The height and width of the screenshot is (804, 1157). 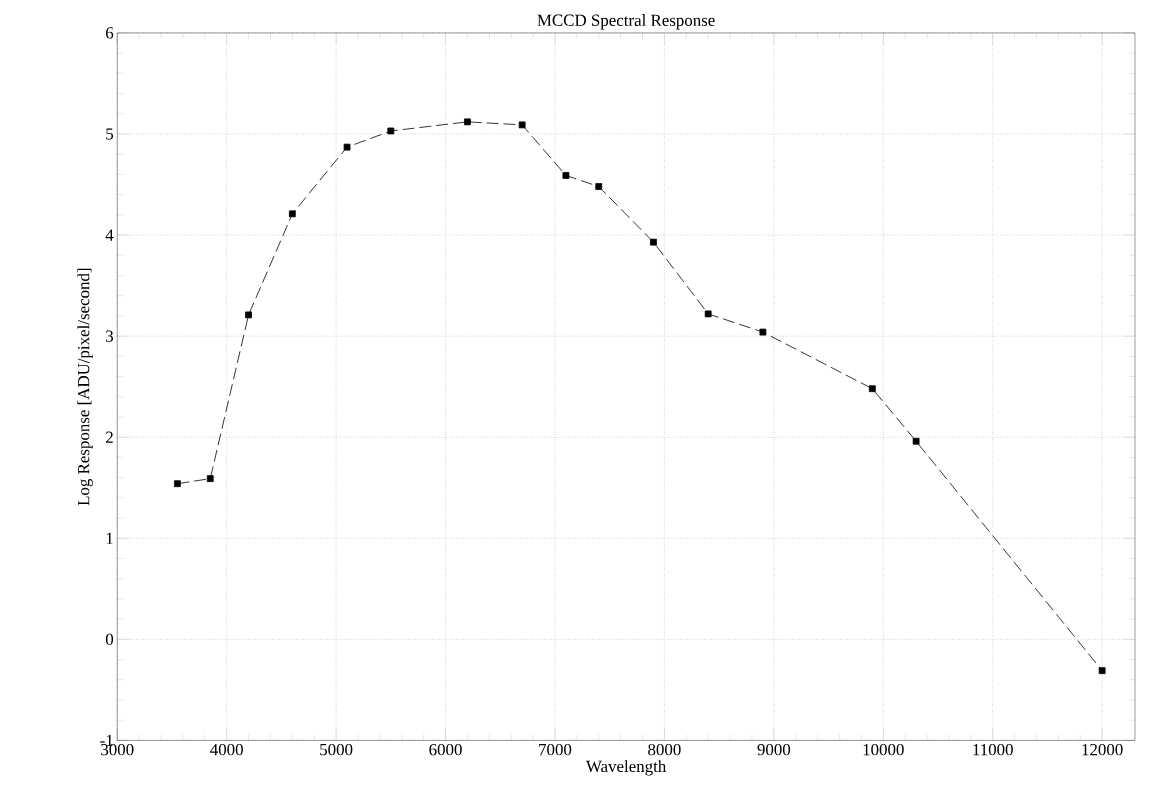 I want to click on x-tick-label: 3000, so click(x=117, y=749).